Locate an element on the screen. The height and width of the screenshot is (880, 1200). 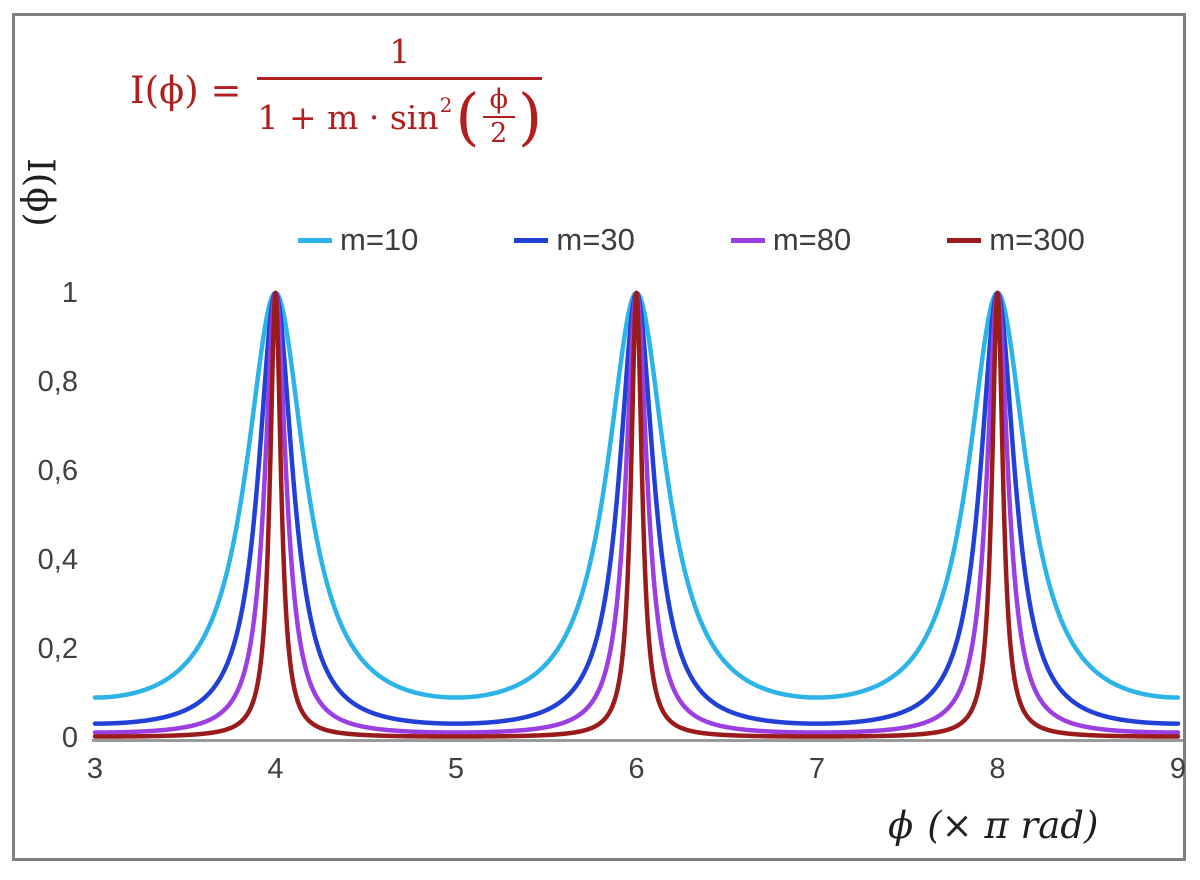
legend-item-m80: m=80 is located at coordinates (791, 240).